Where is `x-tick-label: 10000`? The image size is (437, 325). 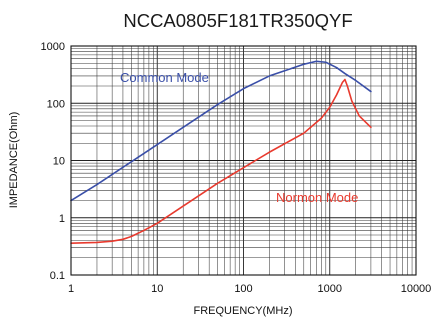 x-tick-label: 10000 is located at coordinates (416, 289).